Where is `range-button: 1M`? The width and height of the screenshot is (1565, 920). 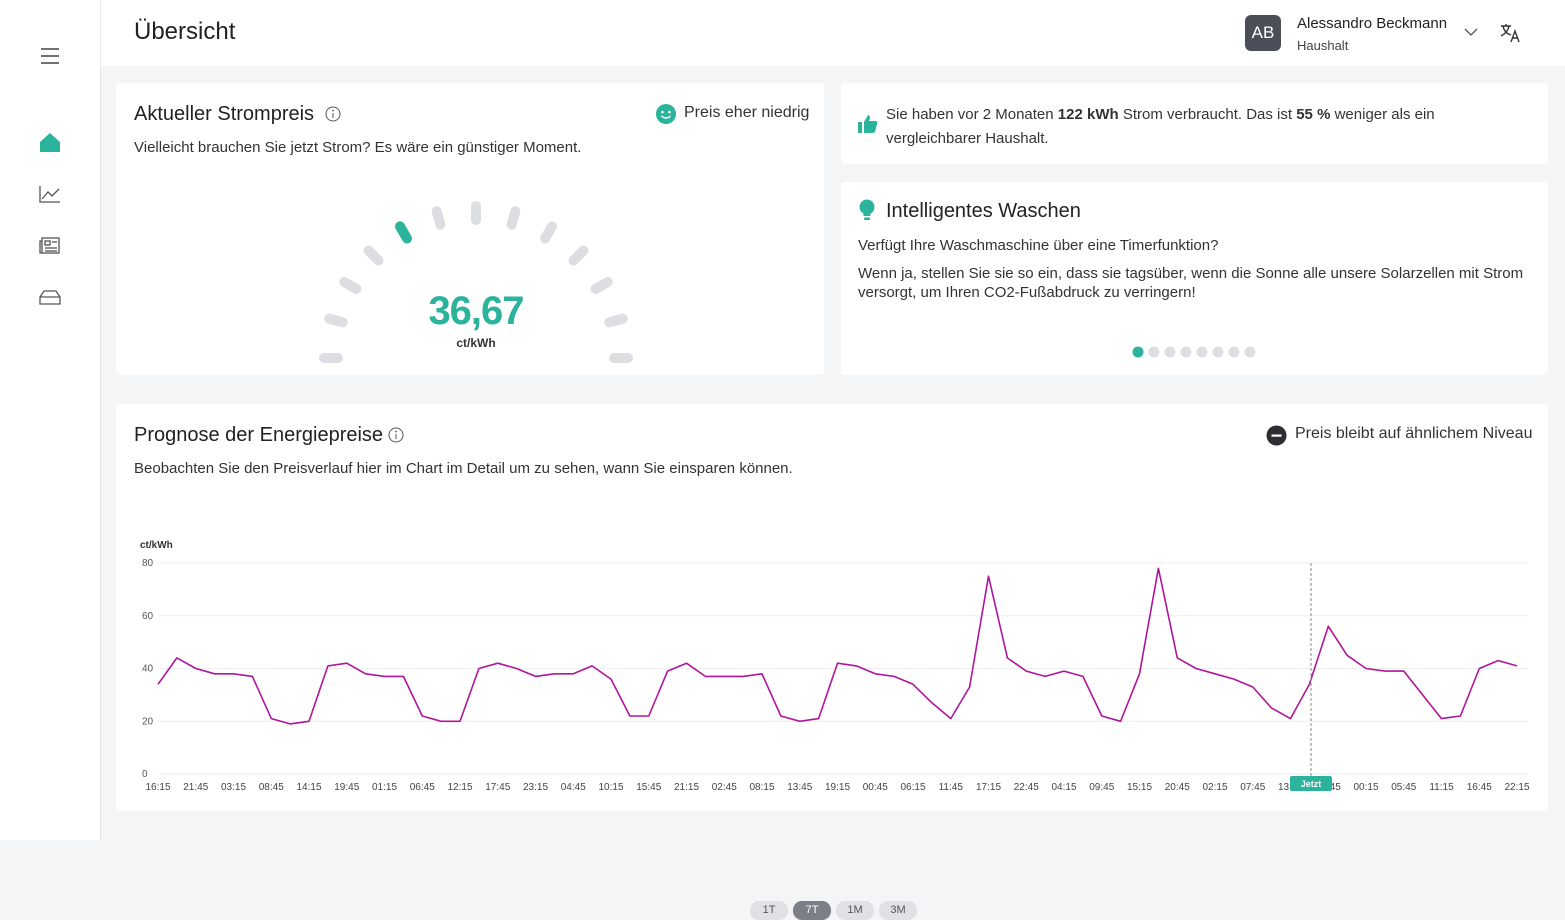 range-button: 1M is located at coordinates (855, 910).